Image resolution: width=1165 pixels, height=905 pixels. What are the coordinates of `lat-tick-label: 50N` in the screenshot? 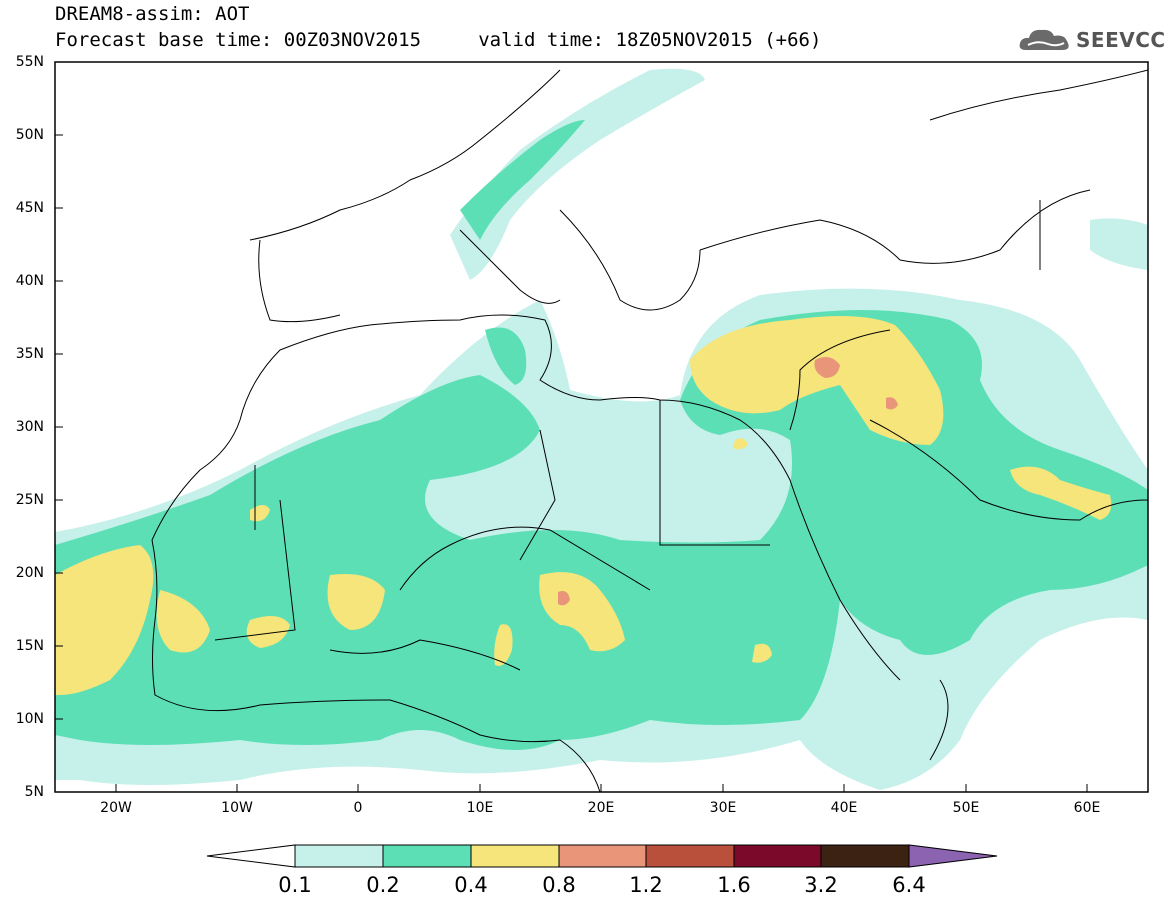 It's located at (29, 135).